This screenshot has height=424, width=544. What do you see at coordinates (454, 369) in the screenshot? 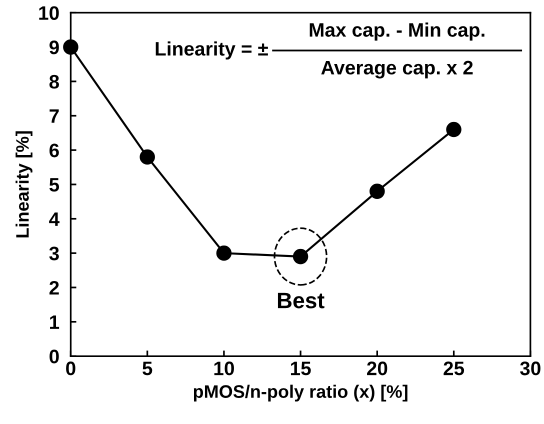
I see `x-tick-label: 25` at bounding box center [454, 369].